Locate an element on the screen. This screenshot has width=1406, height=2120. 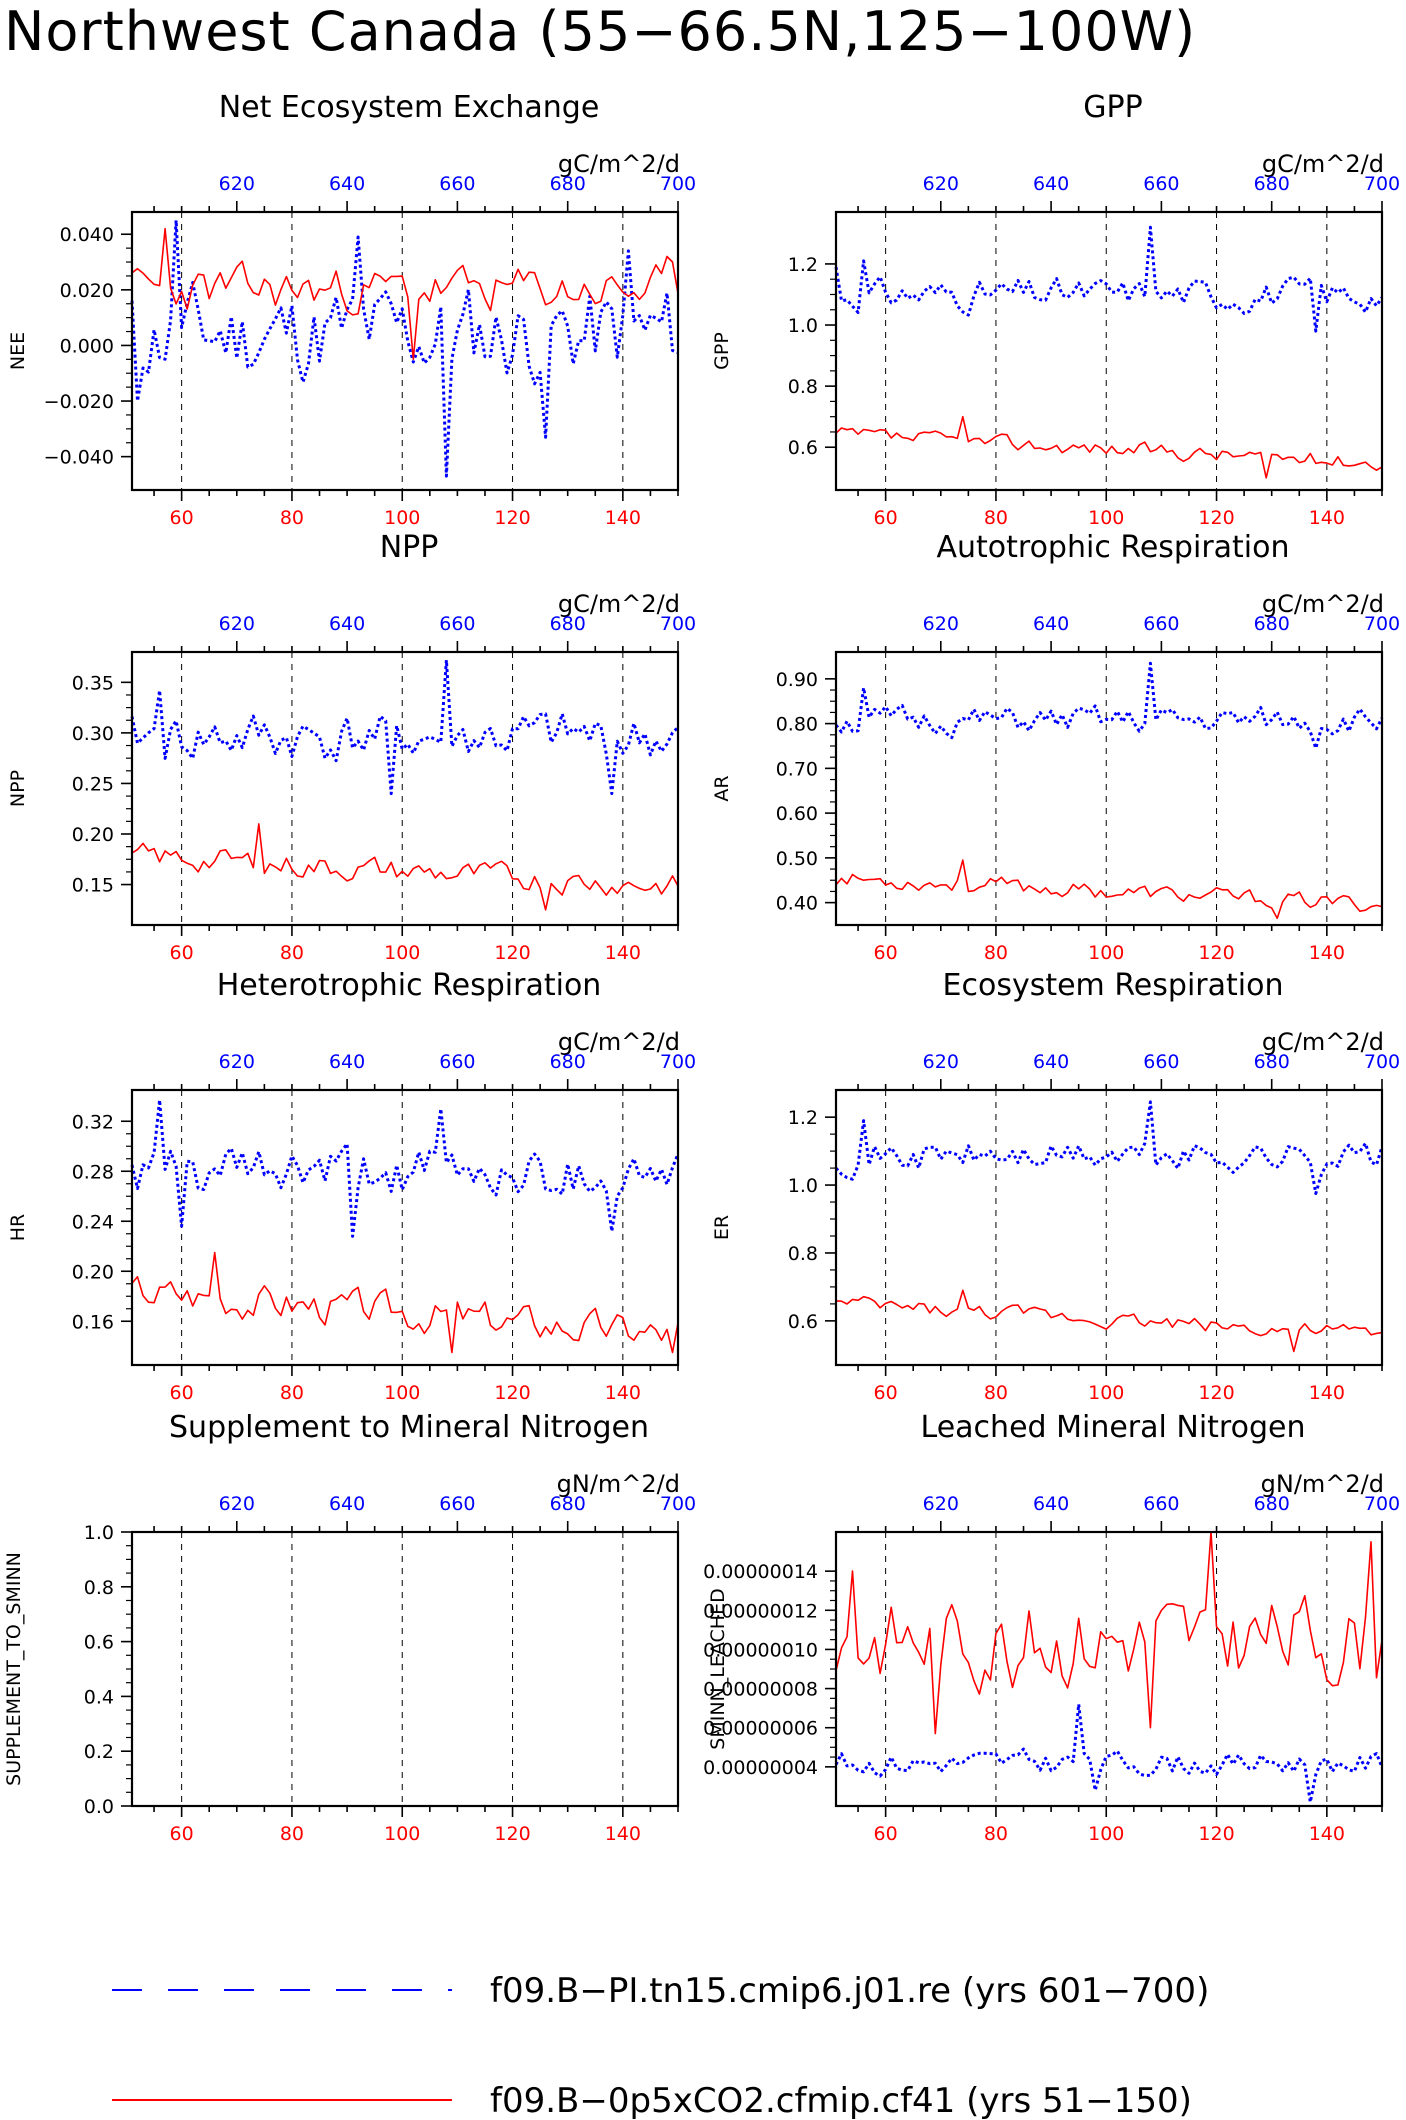
y-tick-label: 0.00000014 is located at coordinates (760, 1572).